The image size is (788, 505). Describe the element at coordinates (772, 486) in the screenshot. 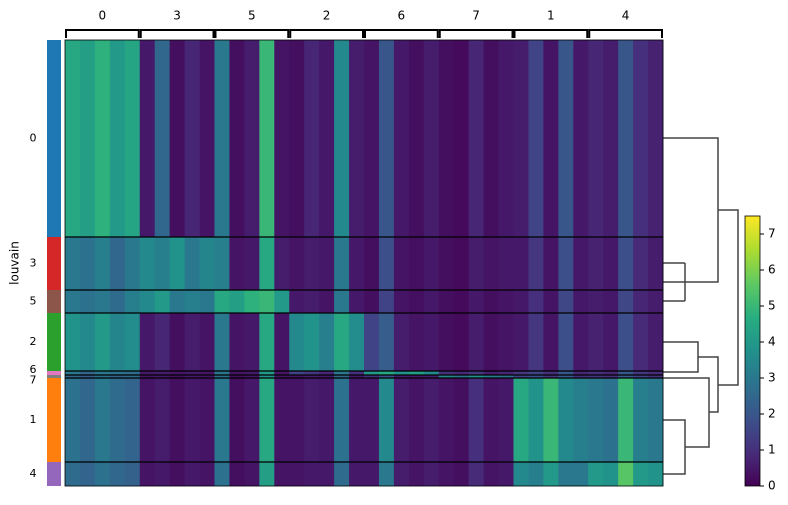

I see `colorbar-tick-label: 0` at that location.